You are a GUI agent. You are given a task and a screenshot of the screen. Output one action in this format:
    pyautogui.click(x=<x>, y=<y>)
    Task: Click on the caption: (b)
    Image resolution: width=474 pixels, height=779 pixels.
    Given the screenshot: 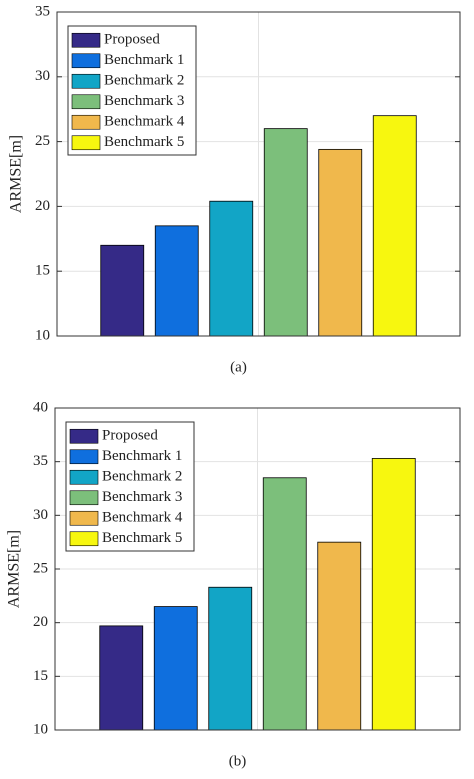 What is the action you would take?
    pyautogui.click(x=238, y=761)
    